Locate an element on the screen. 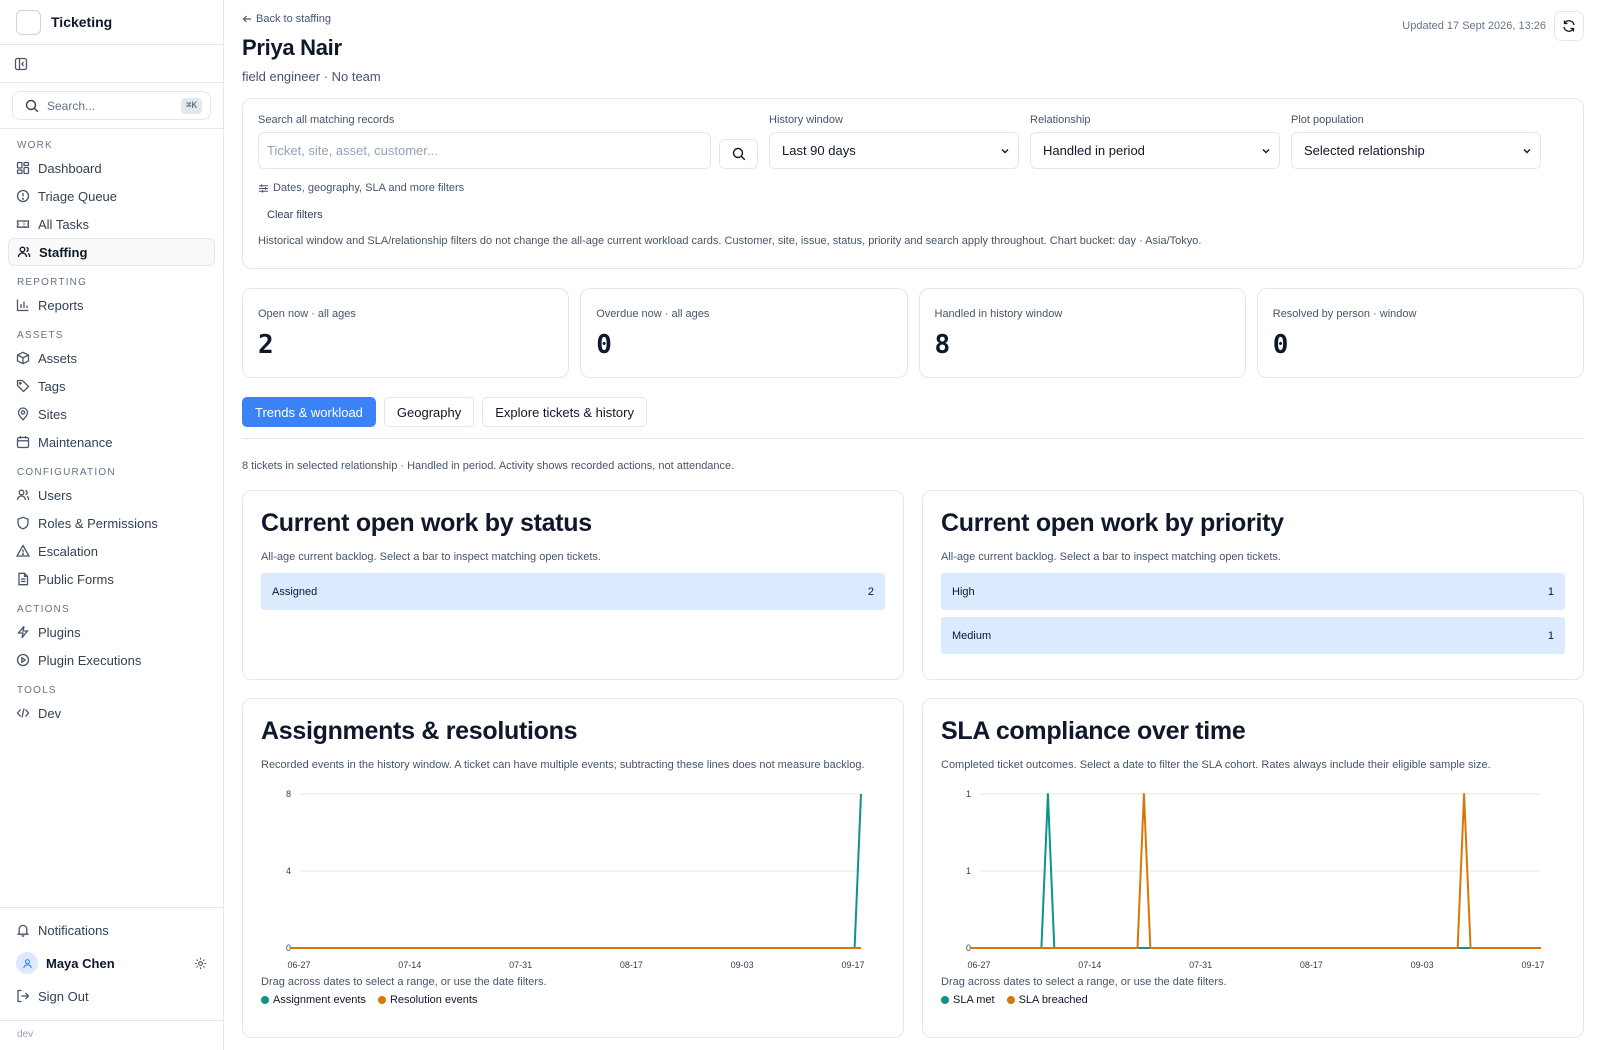 The height and width of the screenshot is (1050, 1600). legend-label: Resolution events is located at coordinates (433, 1000).